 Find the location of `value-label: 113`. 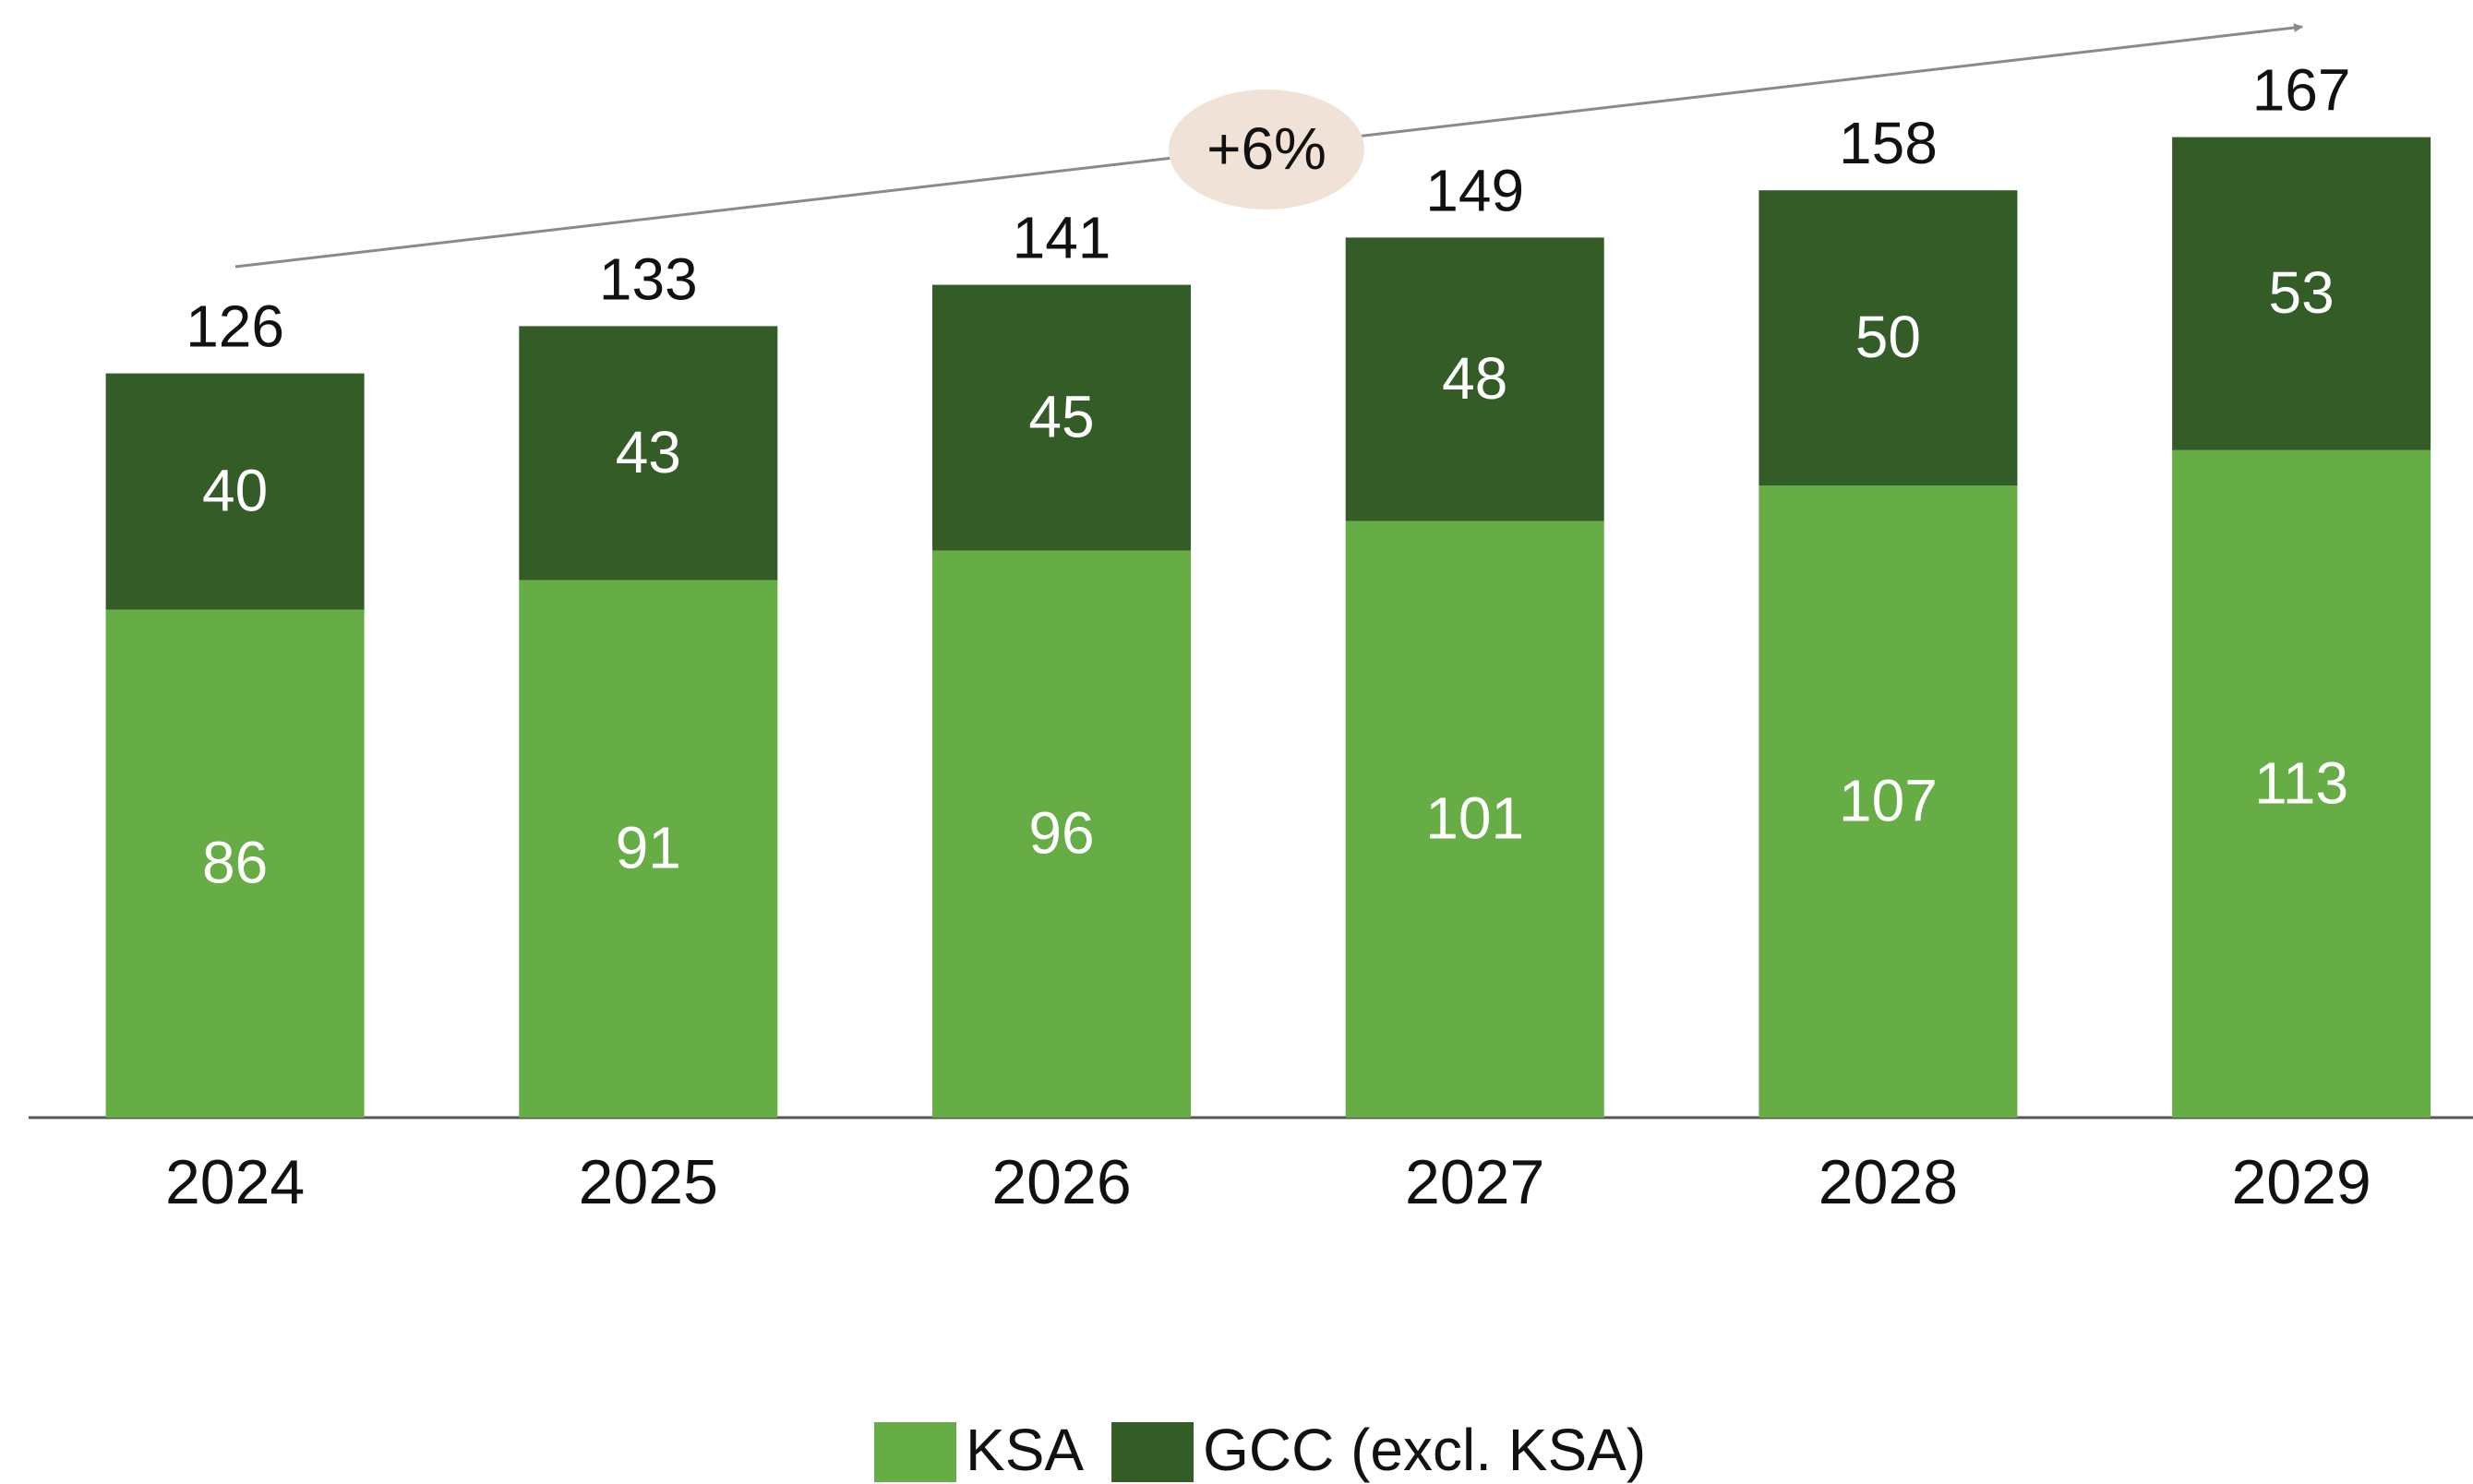

value-label: 113 is located at coordinates (2301, 782).